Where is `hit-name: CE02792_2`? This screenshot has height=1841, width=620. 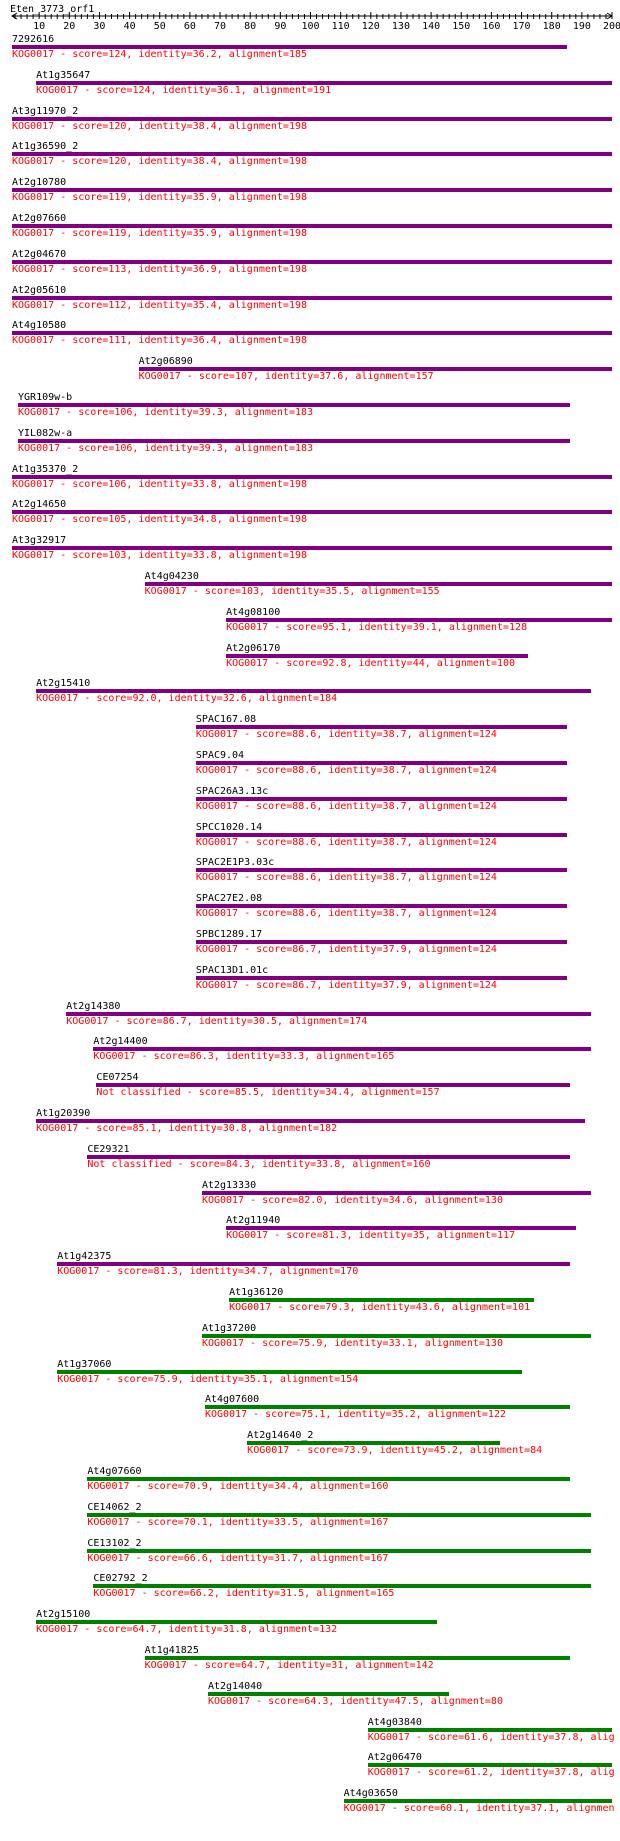
hit-name: CE02792_2 is located at coordinates (120, 1579).